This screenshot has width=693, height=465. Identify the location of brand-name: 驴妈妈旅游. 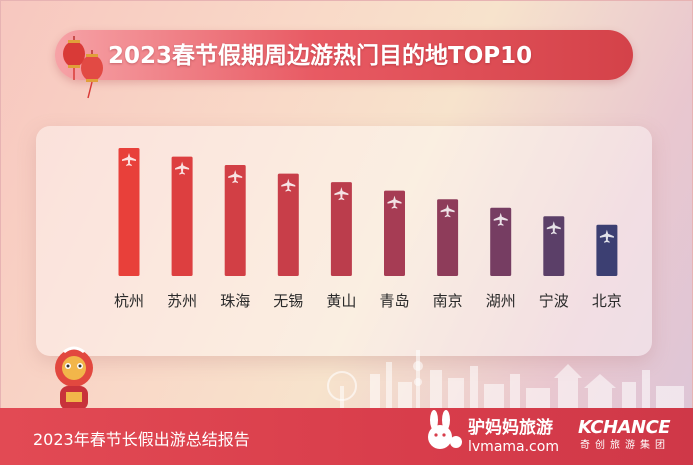
(510, 428).